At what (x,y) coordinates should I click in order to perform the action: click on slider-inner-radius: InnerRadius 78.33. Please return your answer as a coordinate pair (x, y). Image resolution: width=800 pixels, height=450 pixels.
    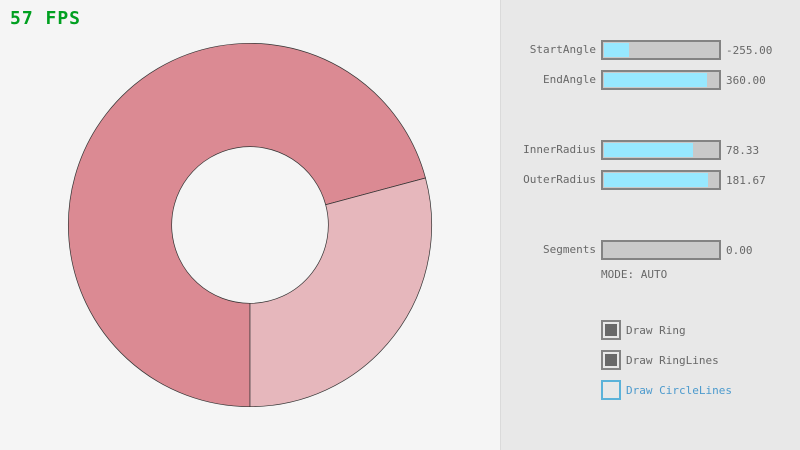
    Looking at the image, I should click on (650, 150).